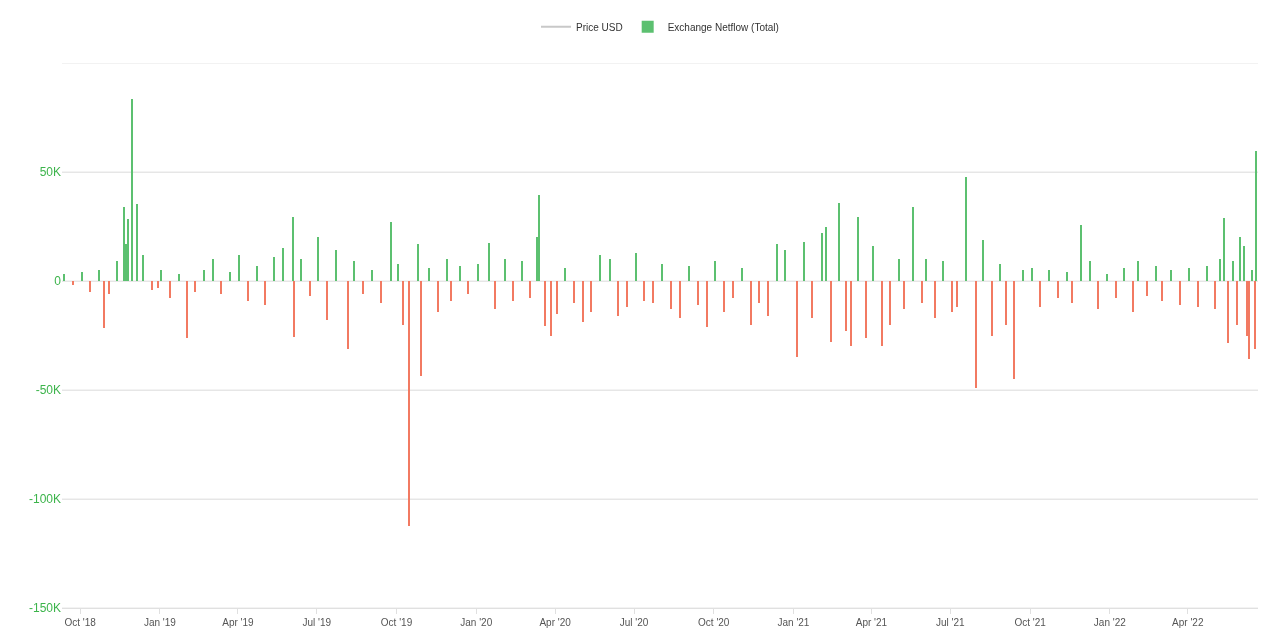 The height and width of the screenshot is (640, 1280). I want to click on x-tick-label: Oct '18, so click(80, 622).